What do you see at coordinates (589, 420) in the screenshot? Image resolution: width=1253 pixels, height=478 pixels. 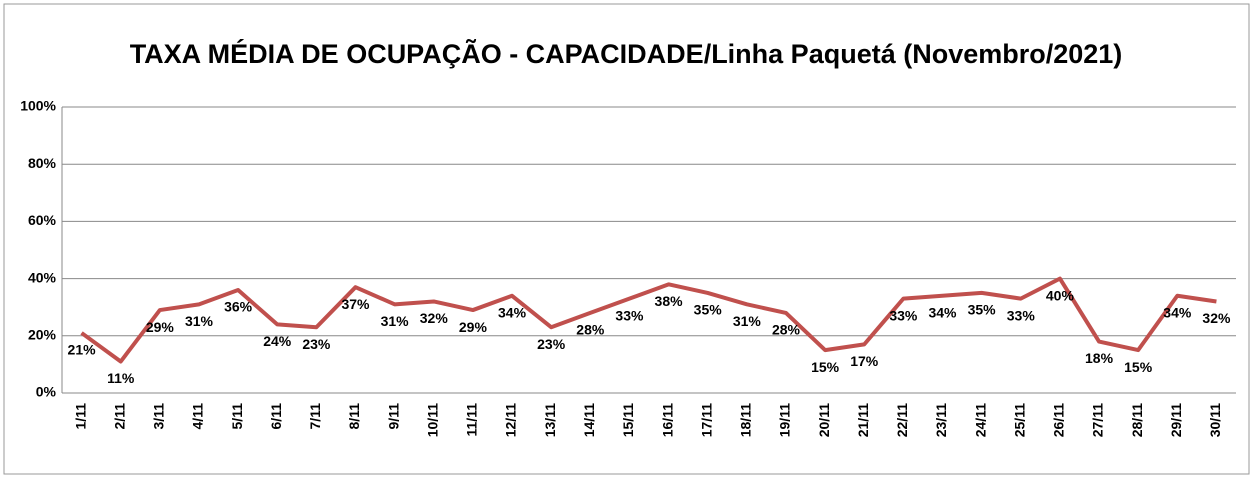 I see `x-tick-label: 14/11` at bounding box center [589, 420].